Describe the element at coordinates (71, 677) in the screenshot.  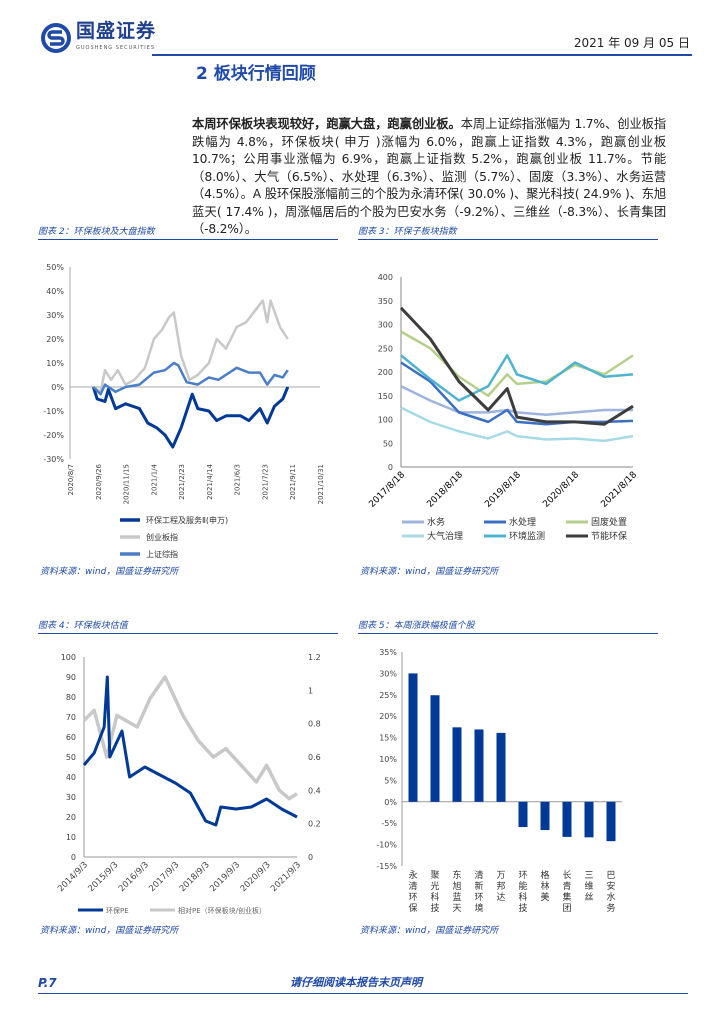
I see `fig4-y-tick-label: 90` at that location.